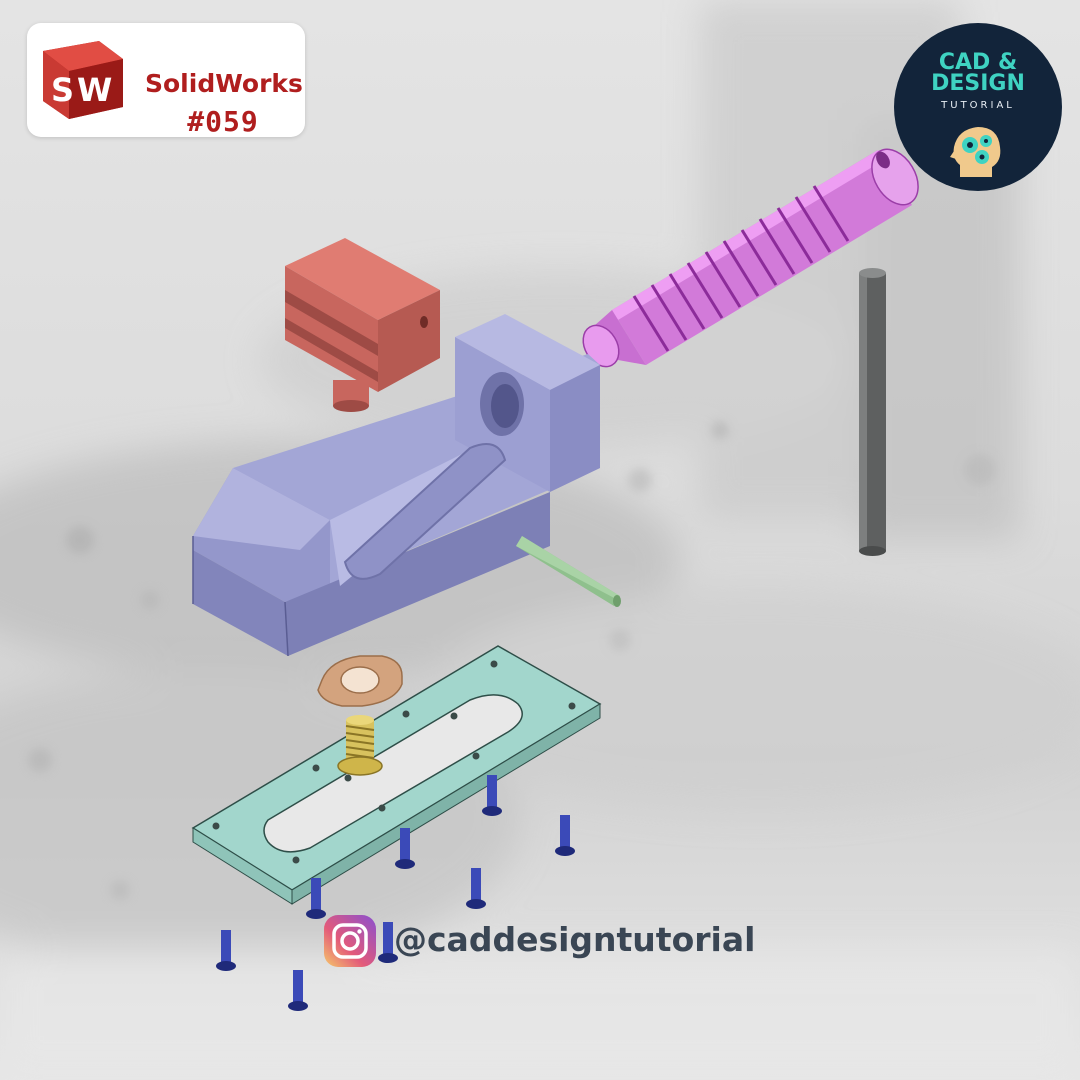  Describe the element at coordinates (360, 745) in the screenshot. I see `threaded-stud` at that location.